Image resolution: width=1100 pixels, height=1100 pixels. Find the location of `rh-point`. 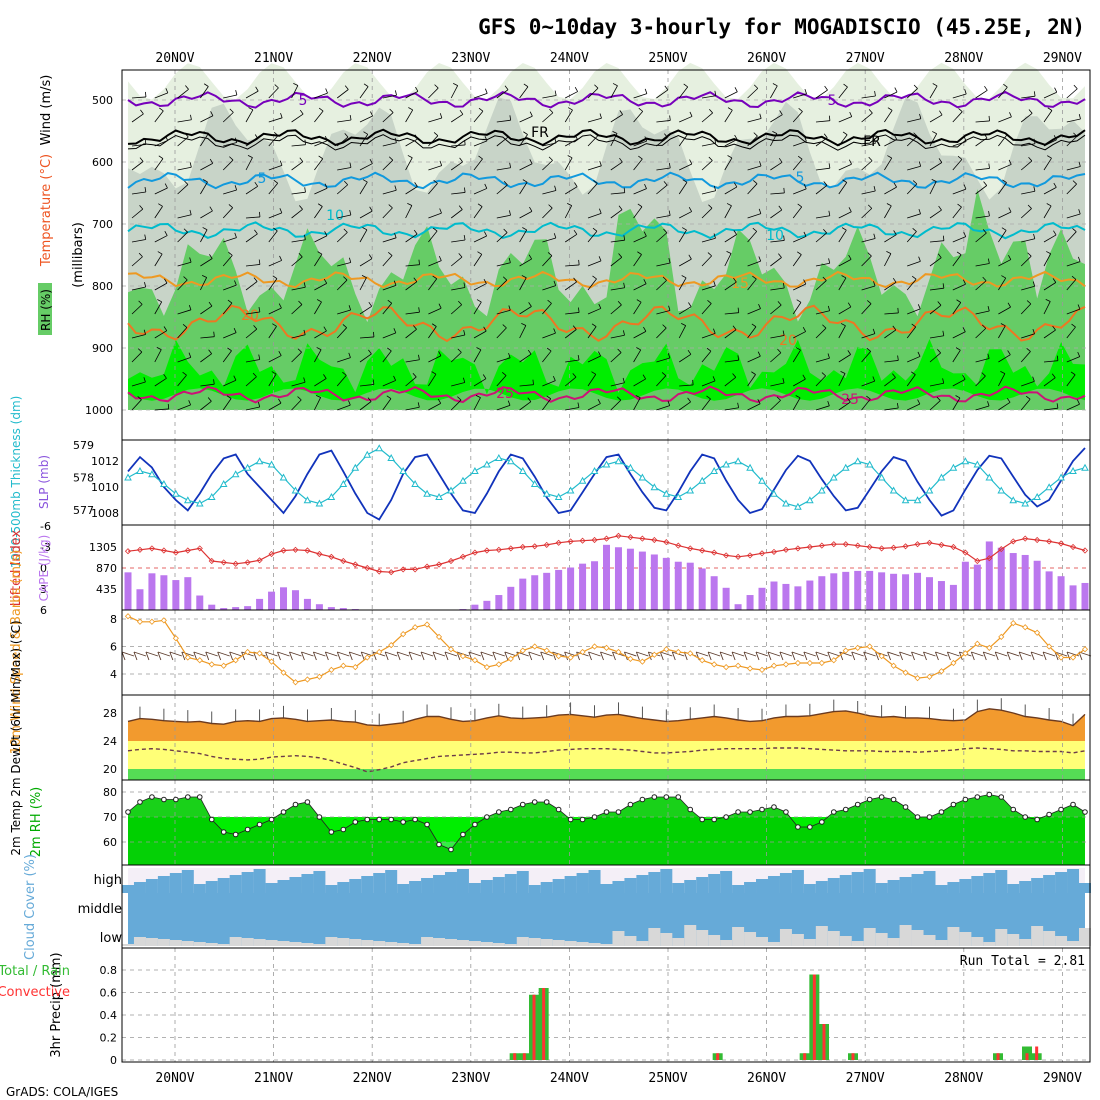

rh-point is located at coordinates (798, 827).